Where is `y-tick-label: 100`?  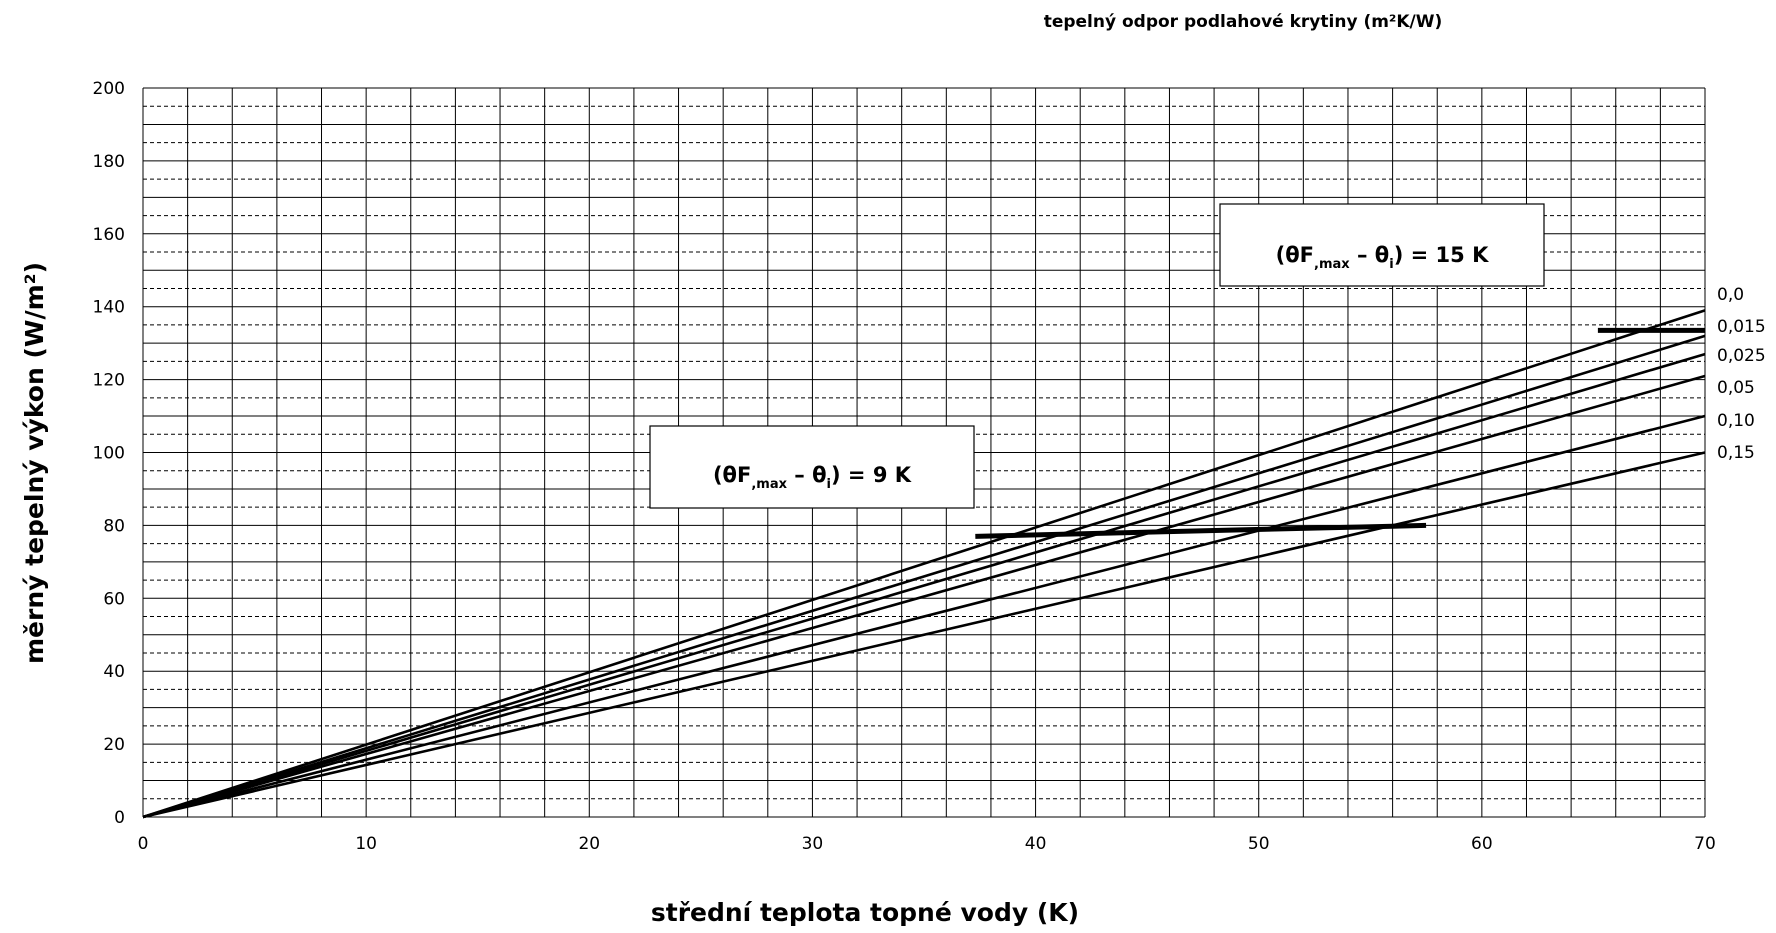 y-tick-label: 100 is located at coordinates (109, 454).